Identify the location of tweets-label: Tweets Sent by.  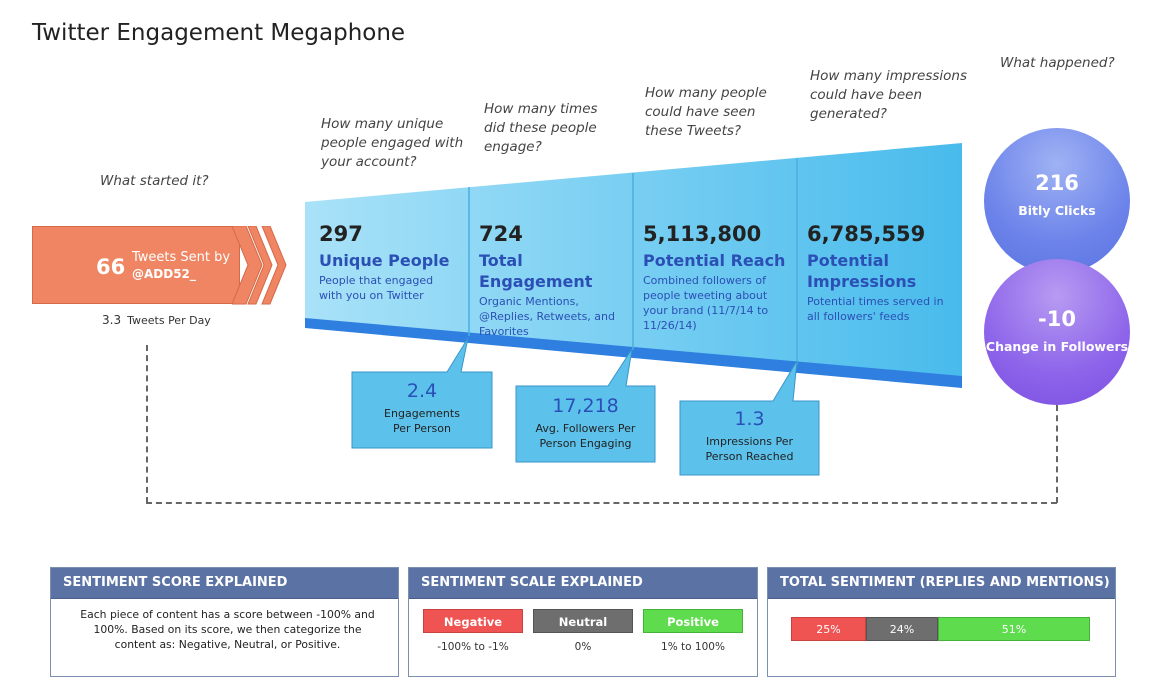
(181, 257).